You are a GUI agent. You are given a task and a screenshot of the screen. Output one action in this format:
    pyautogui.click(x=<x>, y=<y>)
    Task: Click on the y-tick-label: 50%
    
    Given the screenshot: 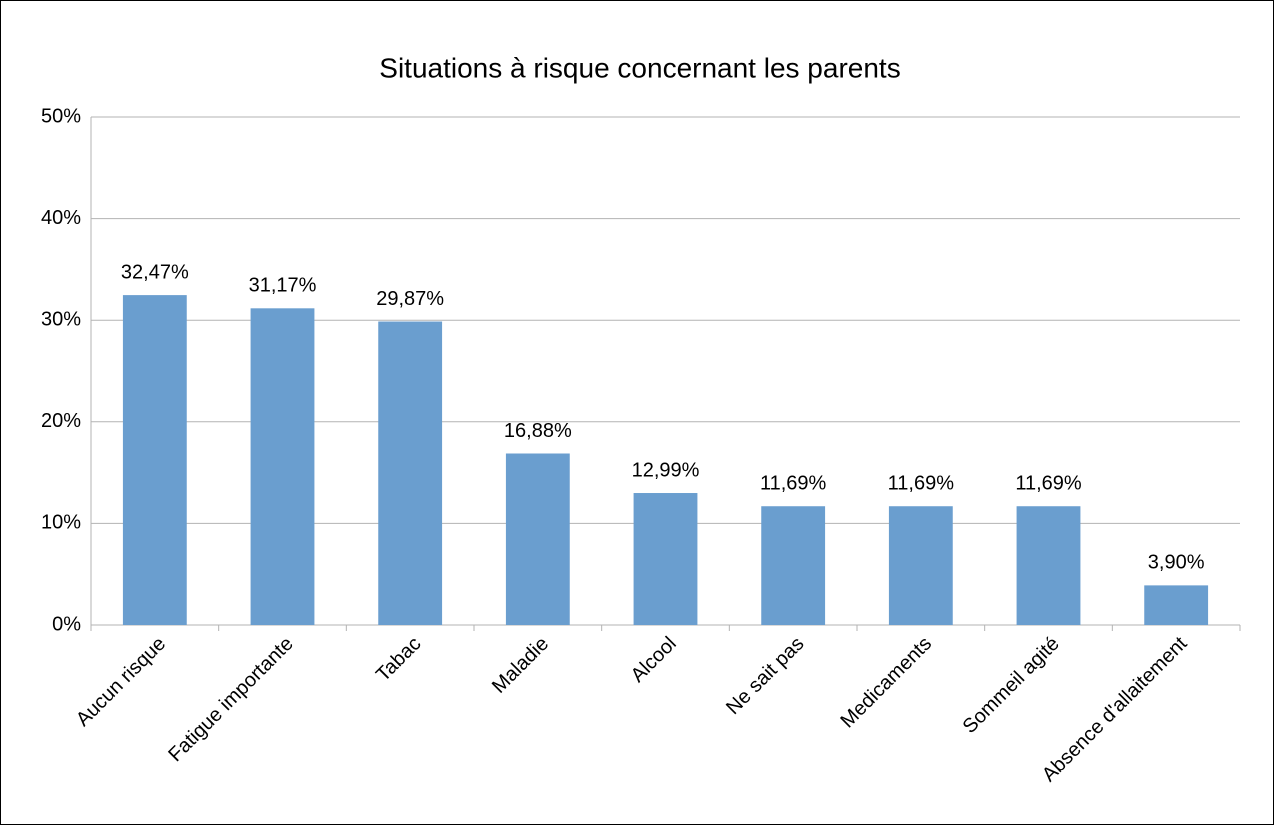 What is the action you would take?
    pyautogui.click(x=61, y=116)
    